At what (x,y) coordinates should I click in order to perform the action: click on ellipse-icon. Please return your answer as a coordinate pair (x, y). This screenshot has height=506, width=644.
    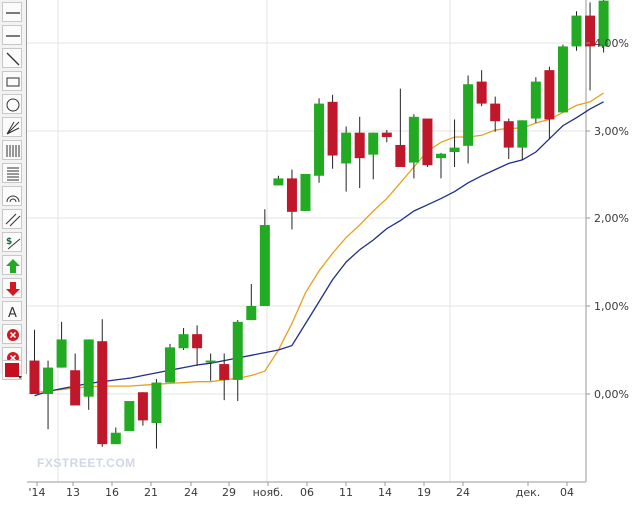
    Looking at the image, I should click on (13, 105).